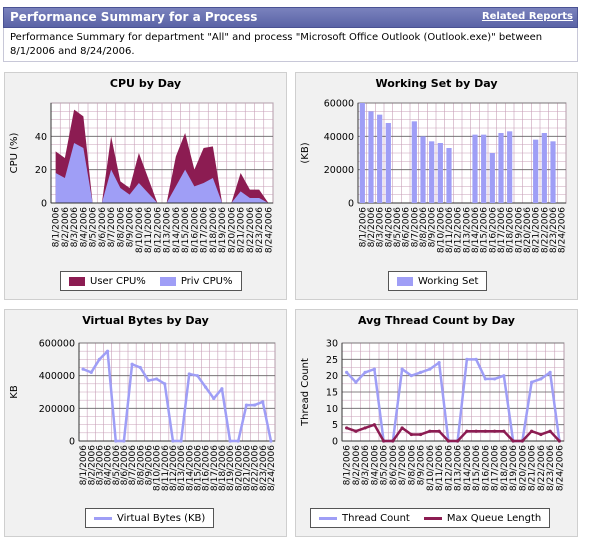  Describe the element at coordinates (57, 376) in the screenshot. I see `y-tick-label: 400000` at that location.